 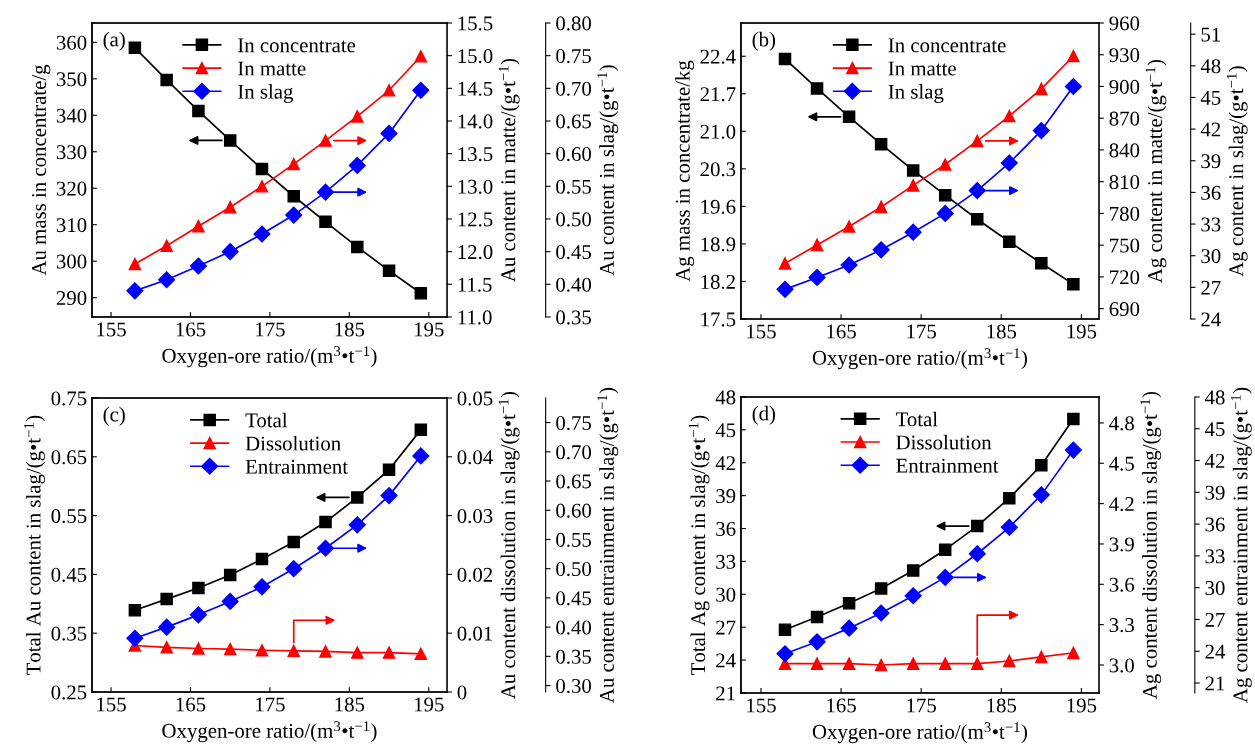 What do you see at coordinates (69, 574) in the screenshot?
I see `y-tick-label: 0.45` at bounding box center [69, 574].